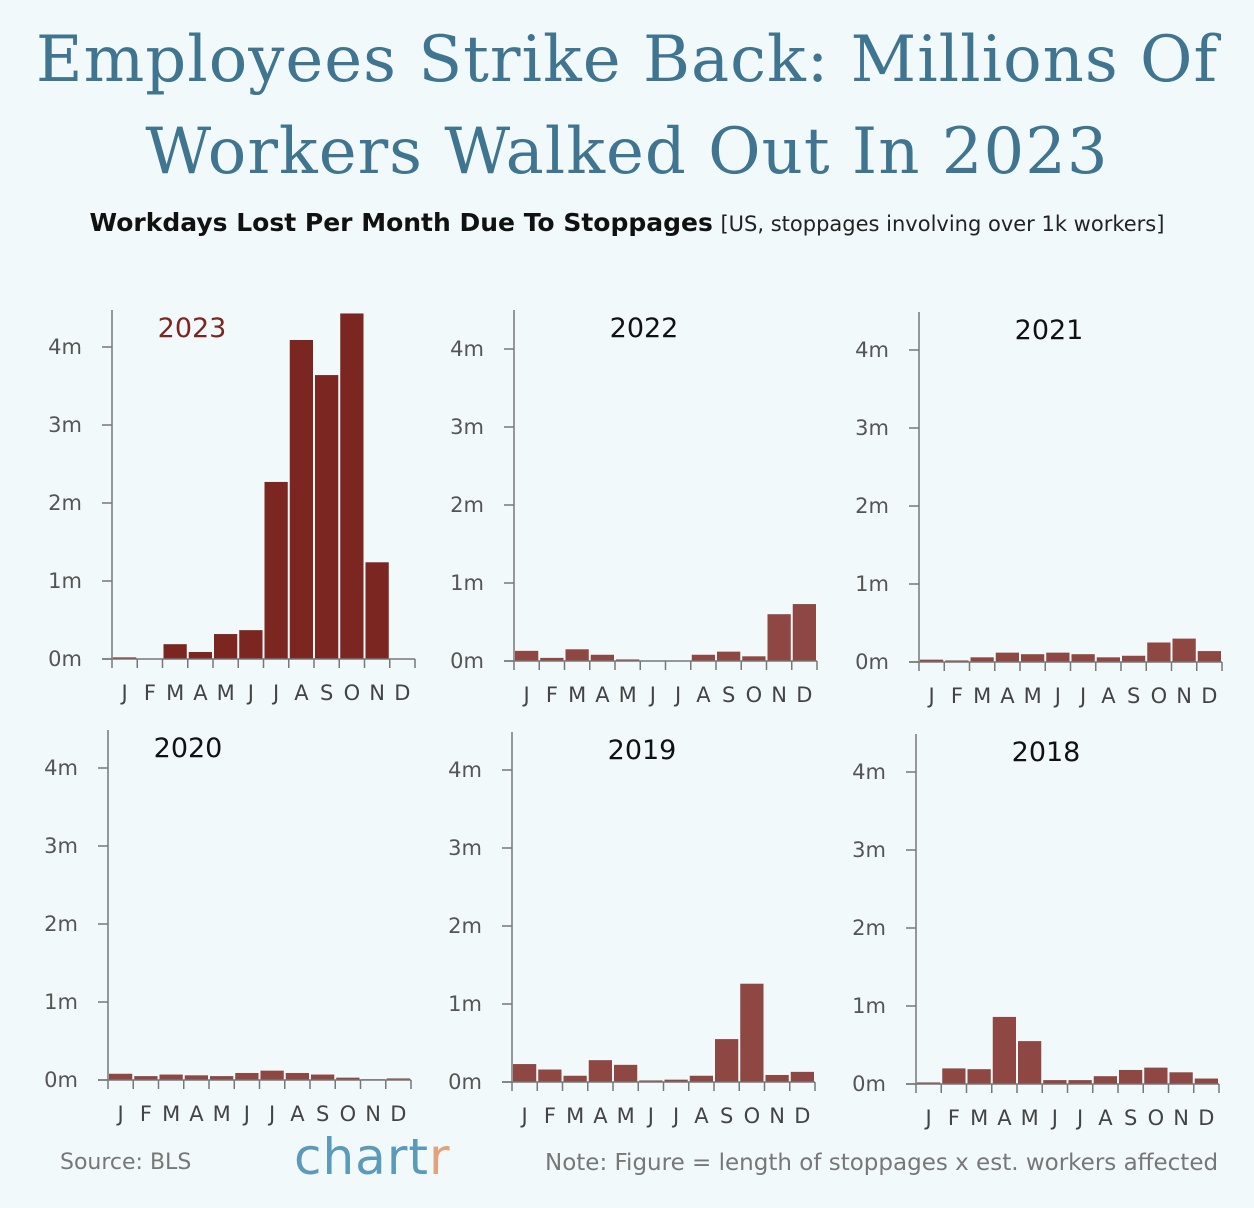 The height and width of the screenshot is (1208, 1254). What do you see at coordinates (1046, 752) in the screenshot?
I see `panel-title: 2018` at bounding box center [1046, 752].